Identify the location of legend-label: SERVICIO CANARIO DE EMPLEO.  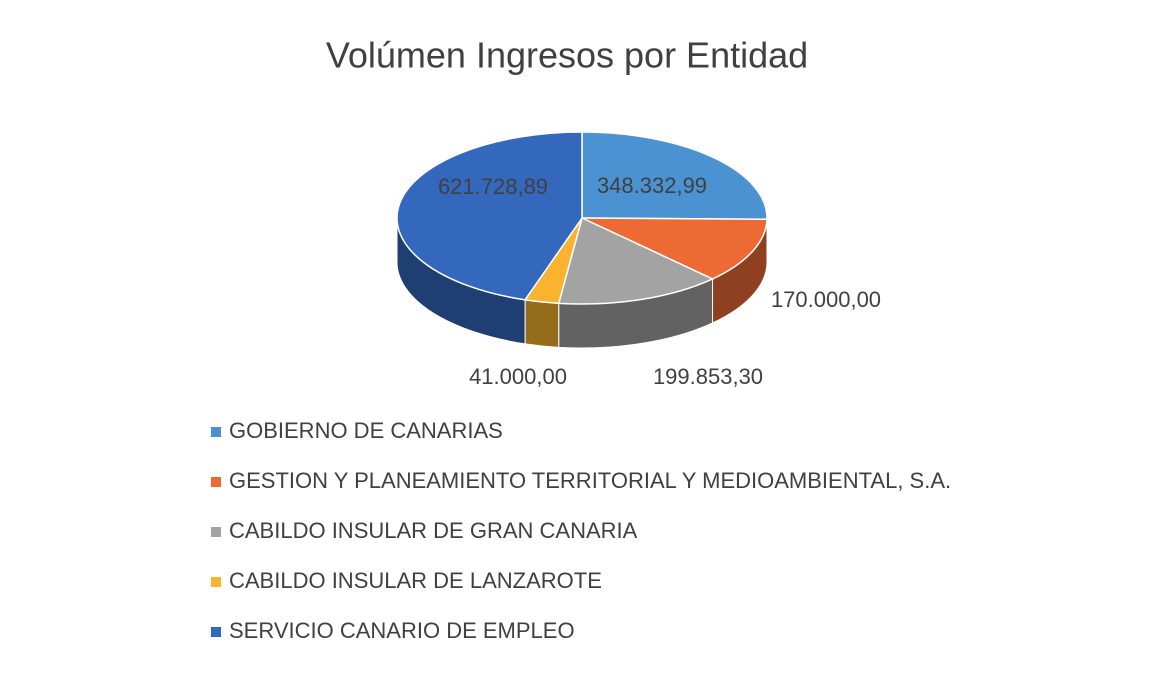
(402, 630).